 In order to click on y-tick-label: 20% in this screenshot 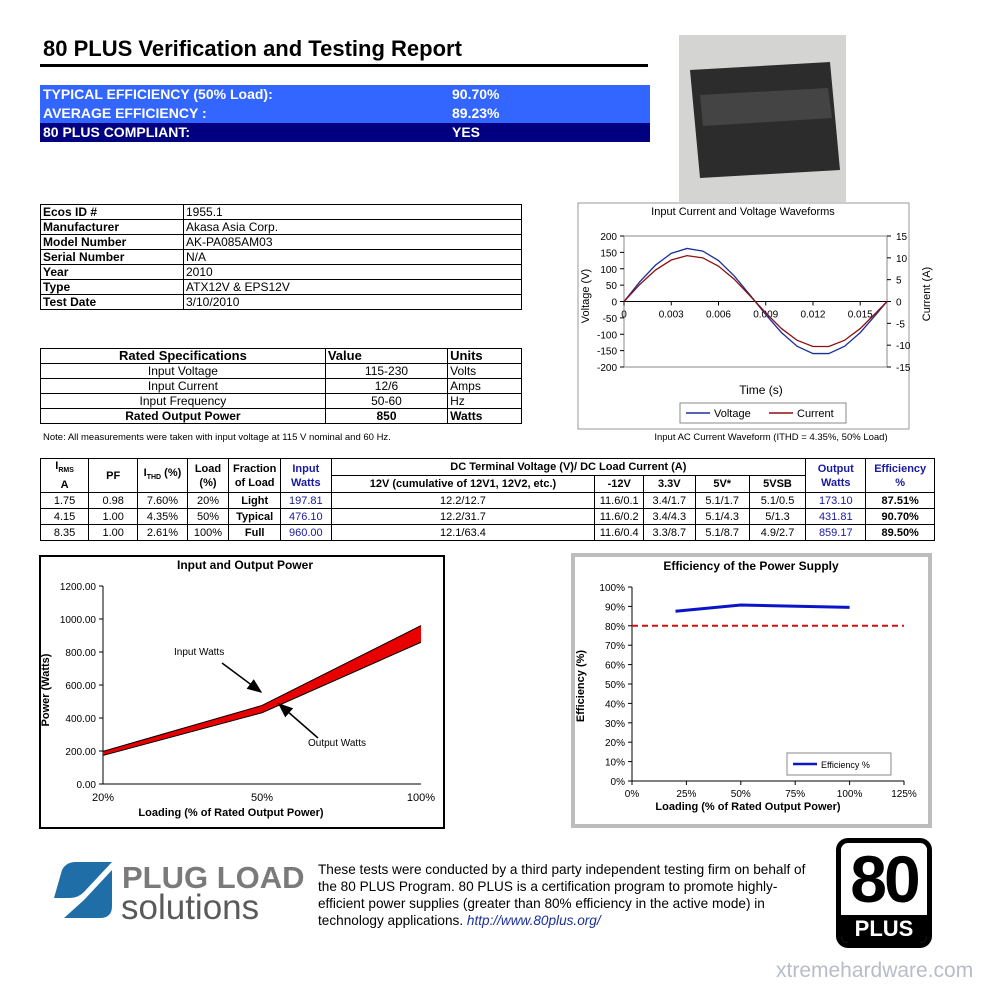, I will do `click(615, 743)`.